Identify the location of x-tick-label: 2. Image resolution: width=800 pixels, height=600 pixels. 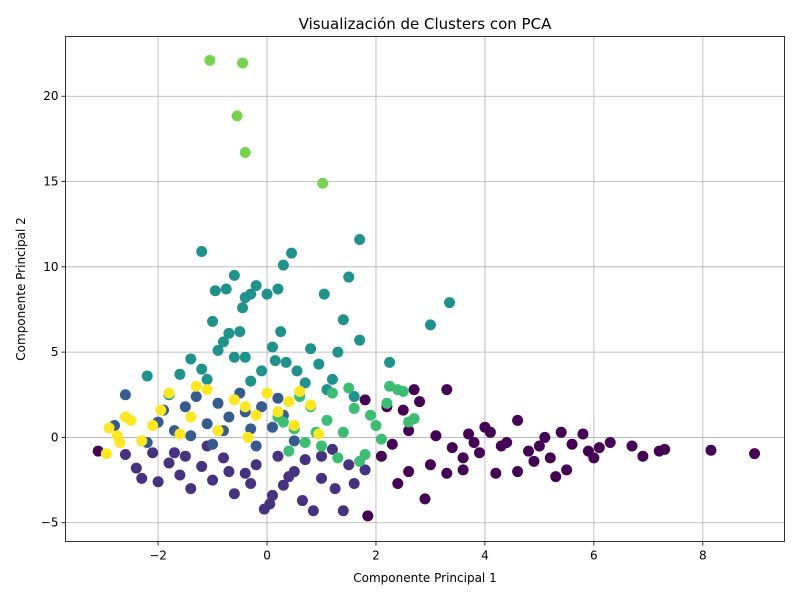
(376, 556).